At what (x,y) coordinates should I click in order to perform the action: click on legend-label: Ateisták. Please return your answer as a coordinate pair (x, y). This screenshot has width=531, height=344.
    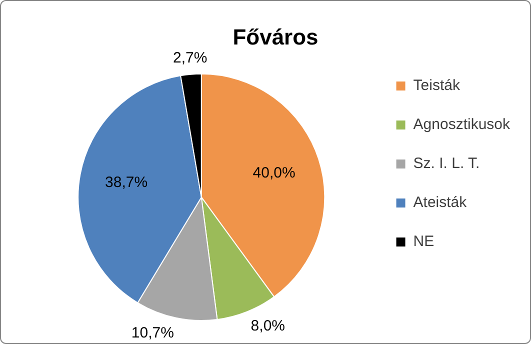
    Looking at the image, I should click on (440, 203).